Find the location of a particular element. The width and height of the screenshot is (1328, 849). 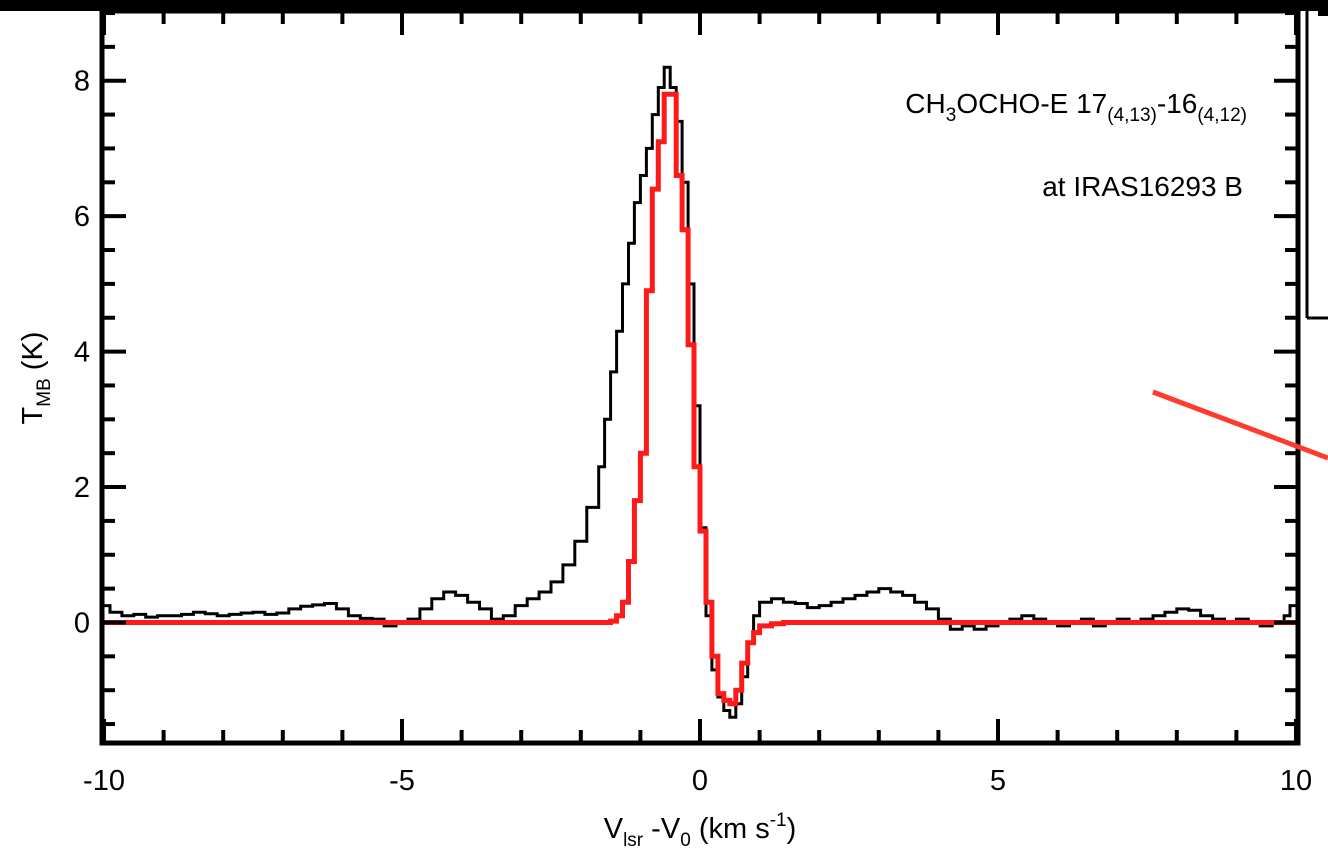

inset-strip is located at coordinates (1323, 13).